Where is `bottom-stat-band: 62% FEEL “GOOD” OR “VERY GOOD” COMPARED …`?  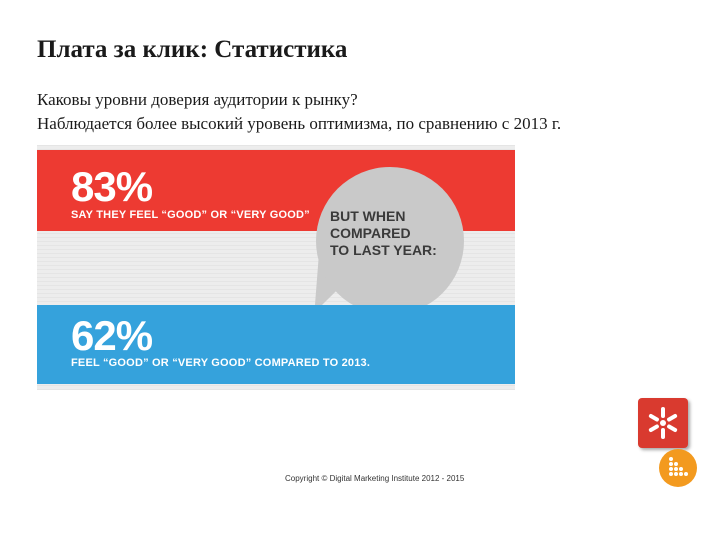 bottom-stat-band: 62% FEEL “GOOD” OR “VERY GOOD” COMPARED … is located at coordinates (276, 344).